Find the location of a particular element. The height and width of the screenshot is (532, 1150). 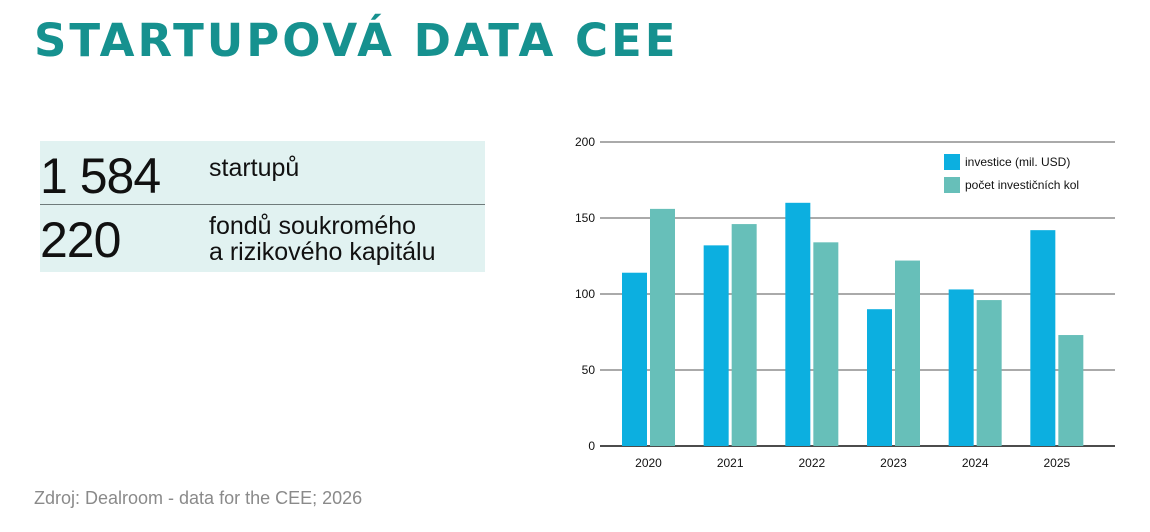

stat-label-startups: startupů is located at coordinates (254, 168).